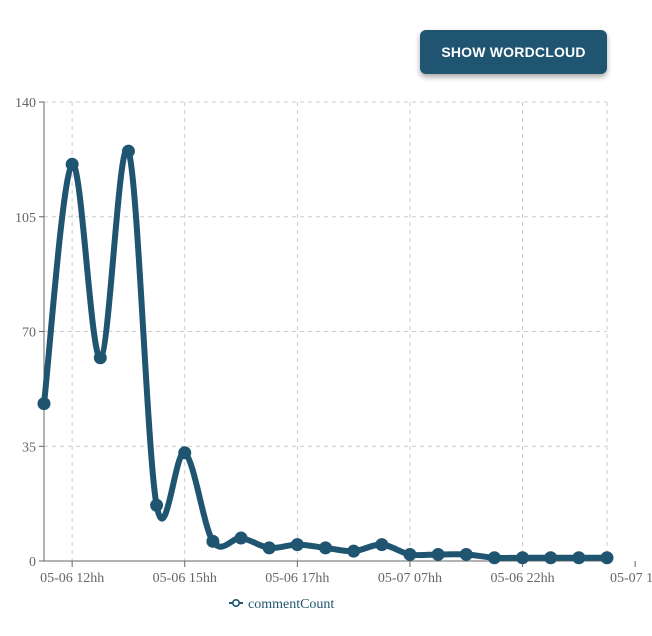 This screenshot has width=652, height=636. What do you see at coordinates (185, 578) in the screenshot?
I see `x-tick-label: 05-06 15hh` at bounding box center [185, 578].